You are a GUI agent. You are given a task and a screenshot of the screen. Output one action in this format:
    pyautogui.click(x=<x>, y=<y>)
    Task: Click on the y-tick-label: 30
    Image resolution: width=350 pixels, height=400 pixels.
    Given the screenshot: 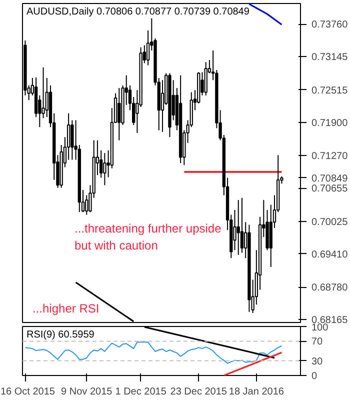 What is the action you would take?
    pyautogui.click(x=318, y=362)
    